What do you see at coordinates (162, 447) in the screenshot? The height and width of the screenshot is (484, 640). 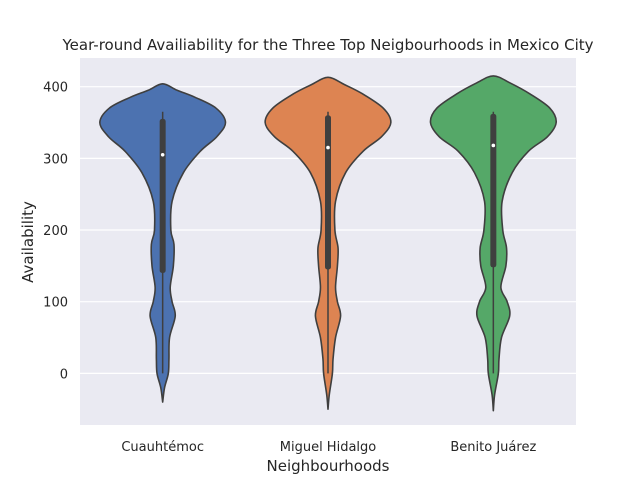 I see `x-tick-label-0: Cuauhtémoc` at bounding box center [162, 447].